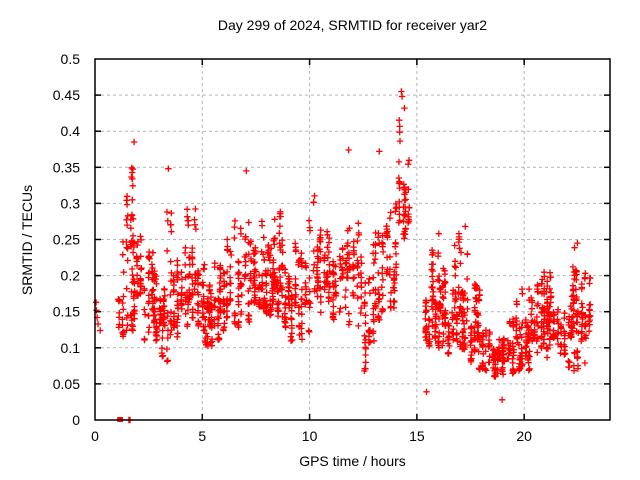 The height and width of the screenshot is (480, 640). Describe the element at coordinates (66, 384) in the screenshot. I see `svg-text: 0.05` at that location.